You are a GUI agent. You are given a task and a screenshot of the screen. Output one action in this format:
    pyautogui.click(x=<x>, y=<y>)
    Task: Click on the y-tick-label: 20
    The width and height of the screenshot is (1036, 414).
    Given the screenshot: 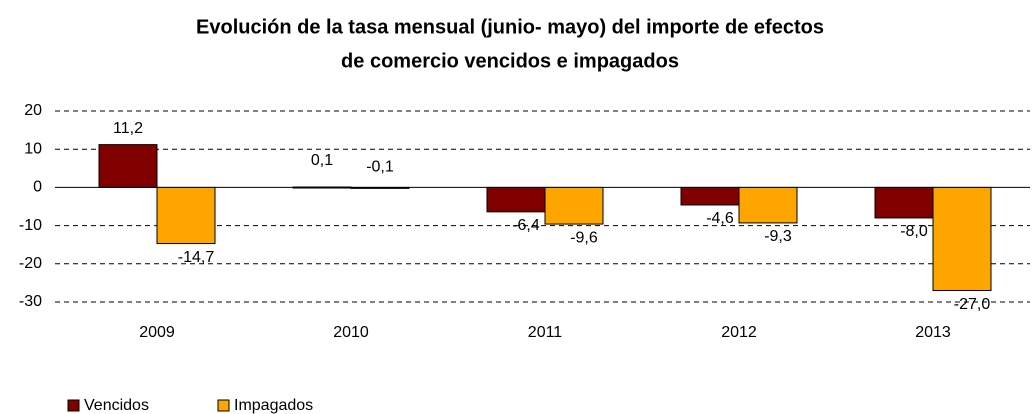 What is the action you would take?
    pyautogui.click(x=33, y=110)
    